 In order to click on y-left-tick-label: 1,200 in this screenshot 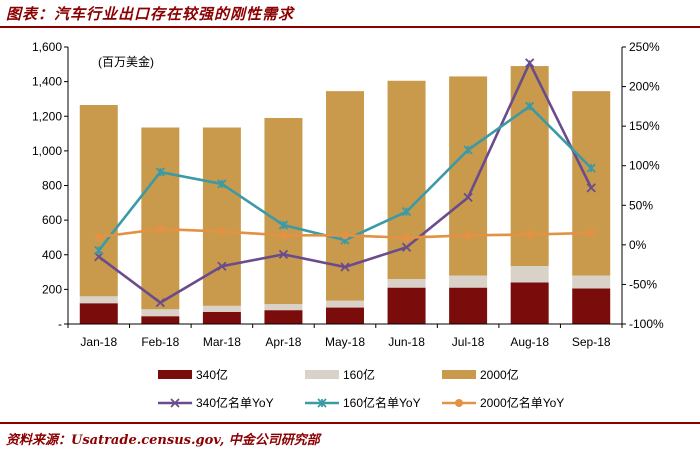, I will do `click(47, 116)`.